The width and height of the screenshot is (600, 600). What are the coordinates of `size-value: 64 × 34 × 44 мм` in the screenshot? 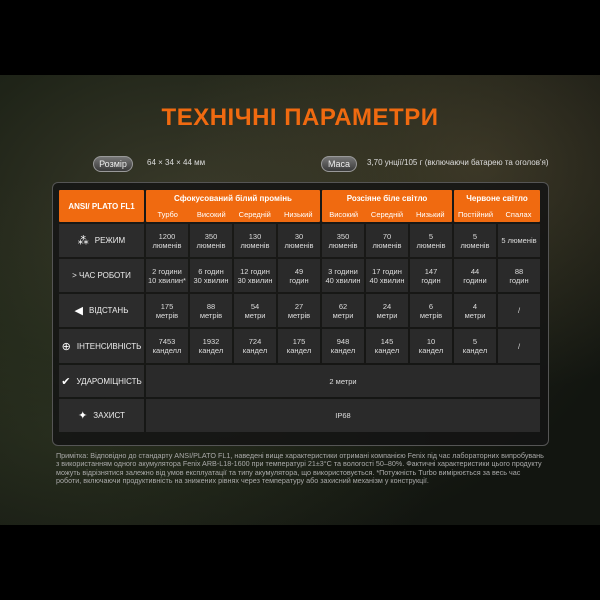 It's located at (176, 162).